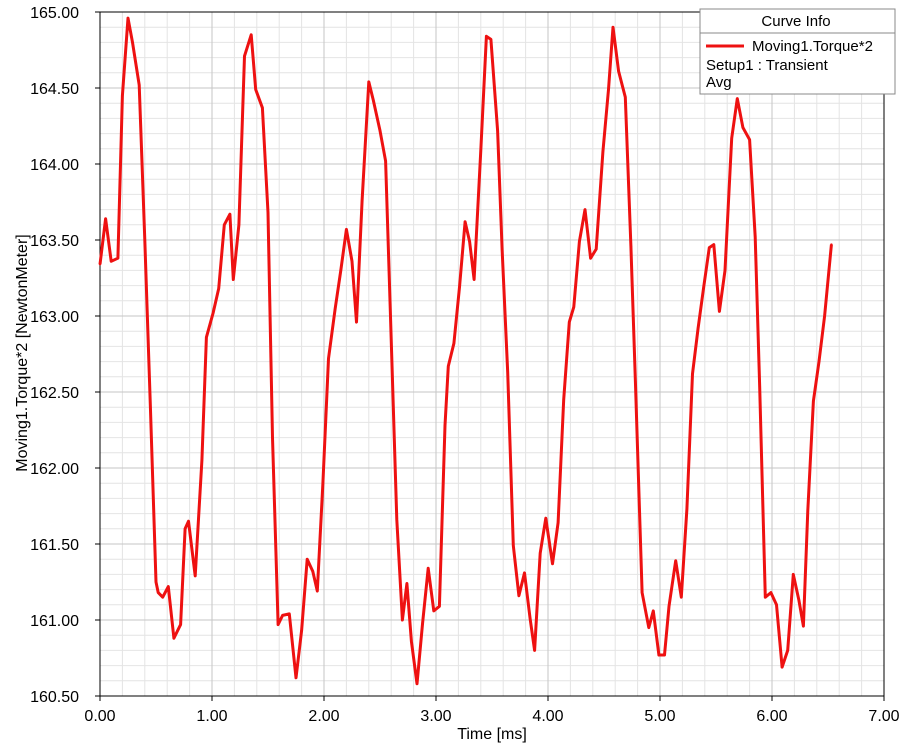 This screenshot has height=753, width=910. I want to click on x-tick-label: 1.00, so click(211, 716).